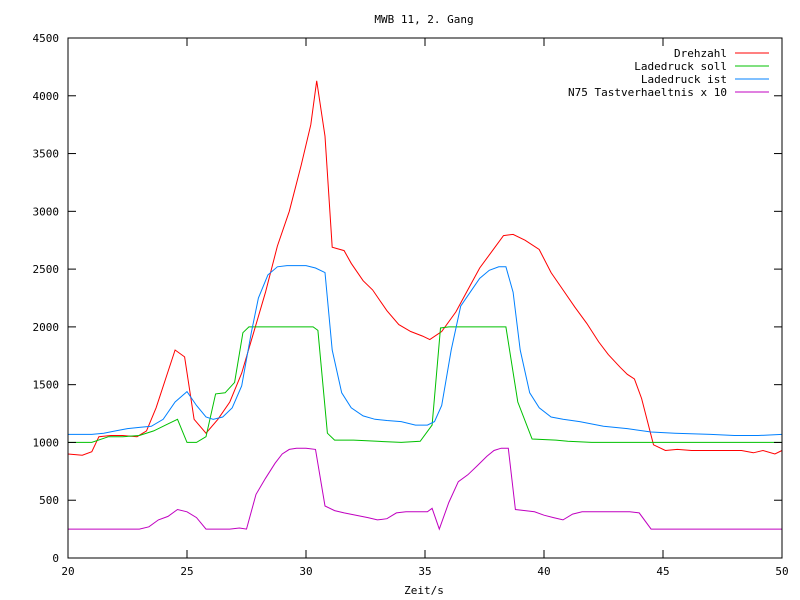 This screenshot has width=800, height=600. I want to click on y-tick-label: 3000, so click(46, 211).